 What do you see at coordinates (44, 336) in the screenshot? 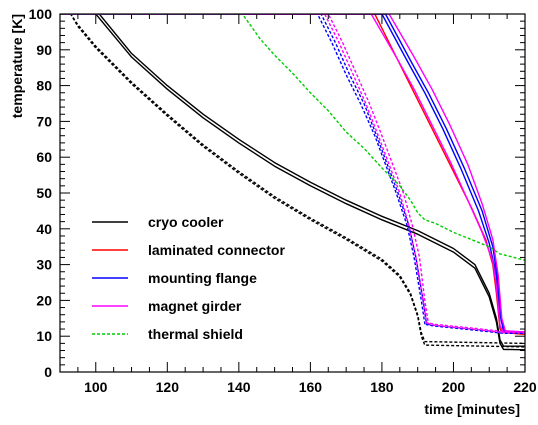
I see `y-tick-label: 10` at bounding box center [44, 336].